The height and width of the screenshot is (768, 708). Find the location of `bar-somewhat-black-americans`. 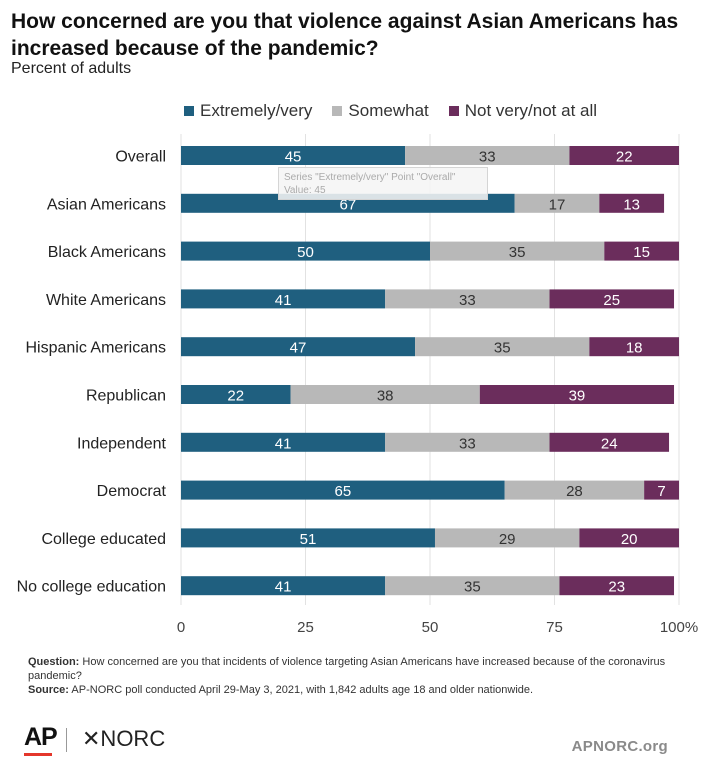

bar-somewhat-black-americans is located at coordinates (517, 251).